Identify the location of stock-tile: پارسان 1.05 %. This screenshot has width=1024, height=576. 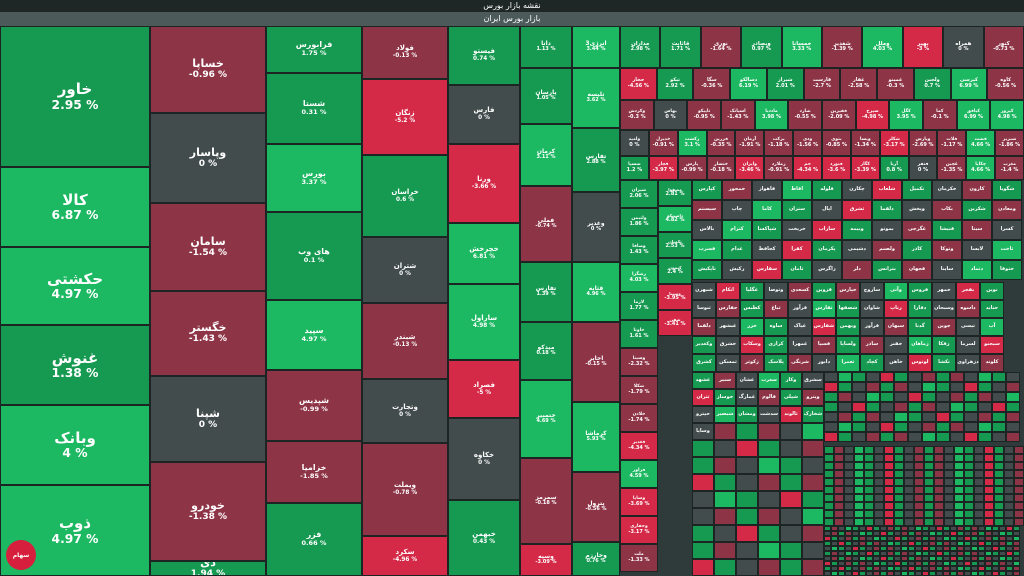
(546, 96).